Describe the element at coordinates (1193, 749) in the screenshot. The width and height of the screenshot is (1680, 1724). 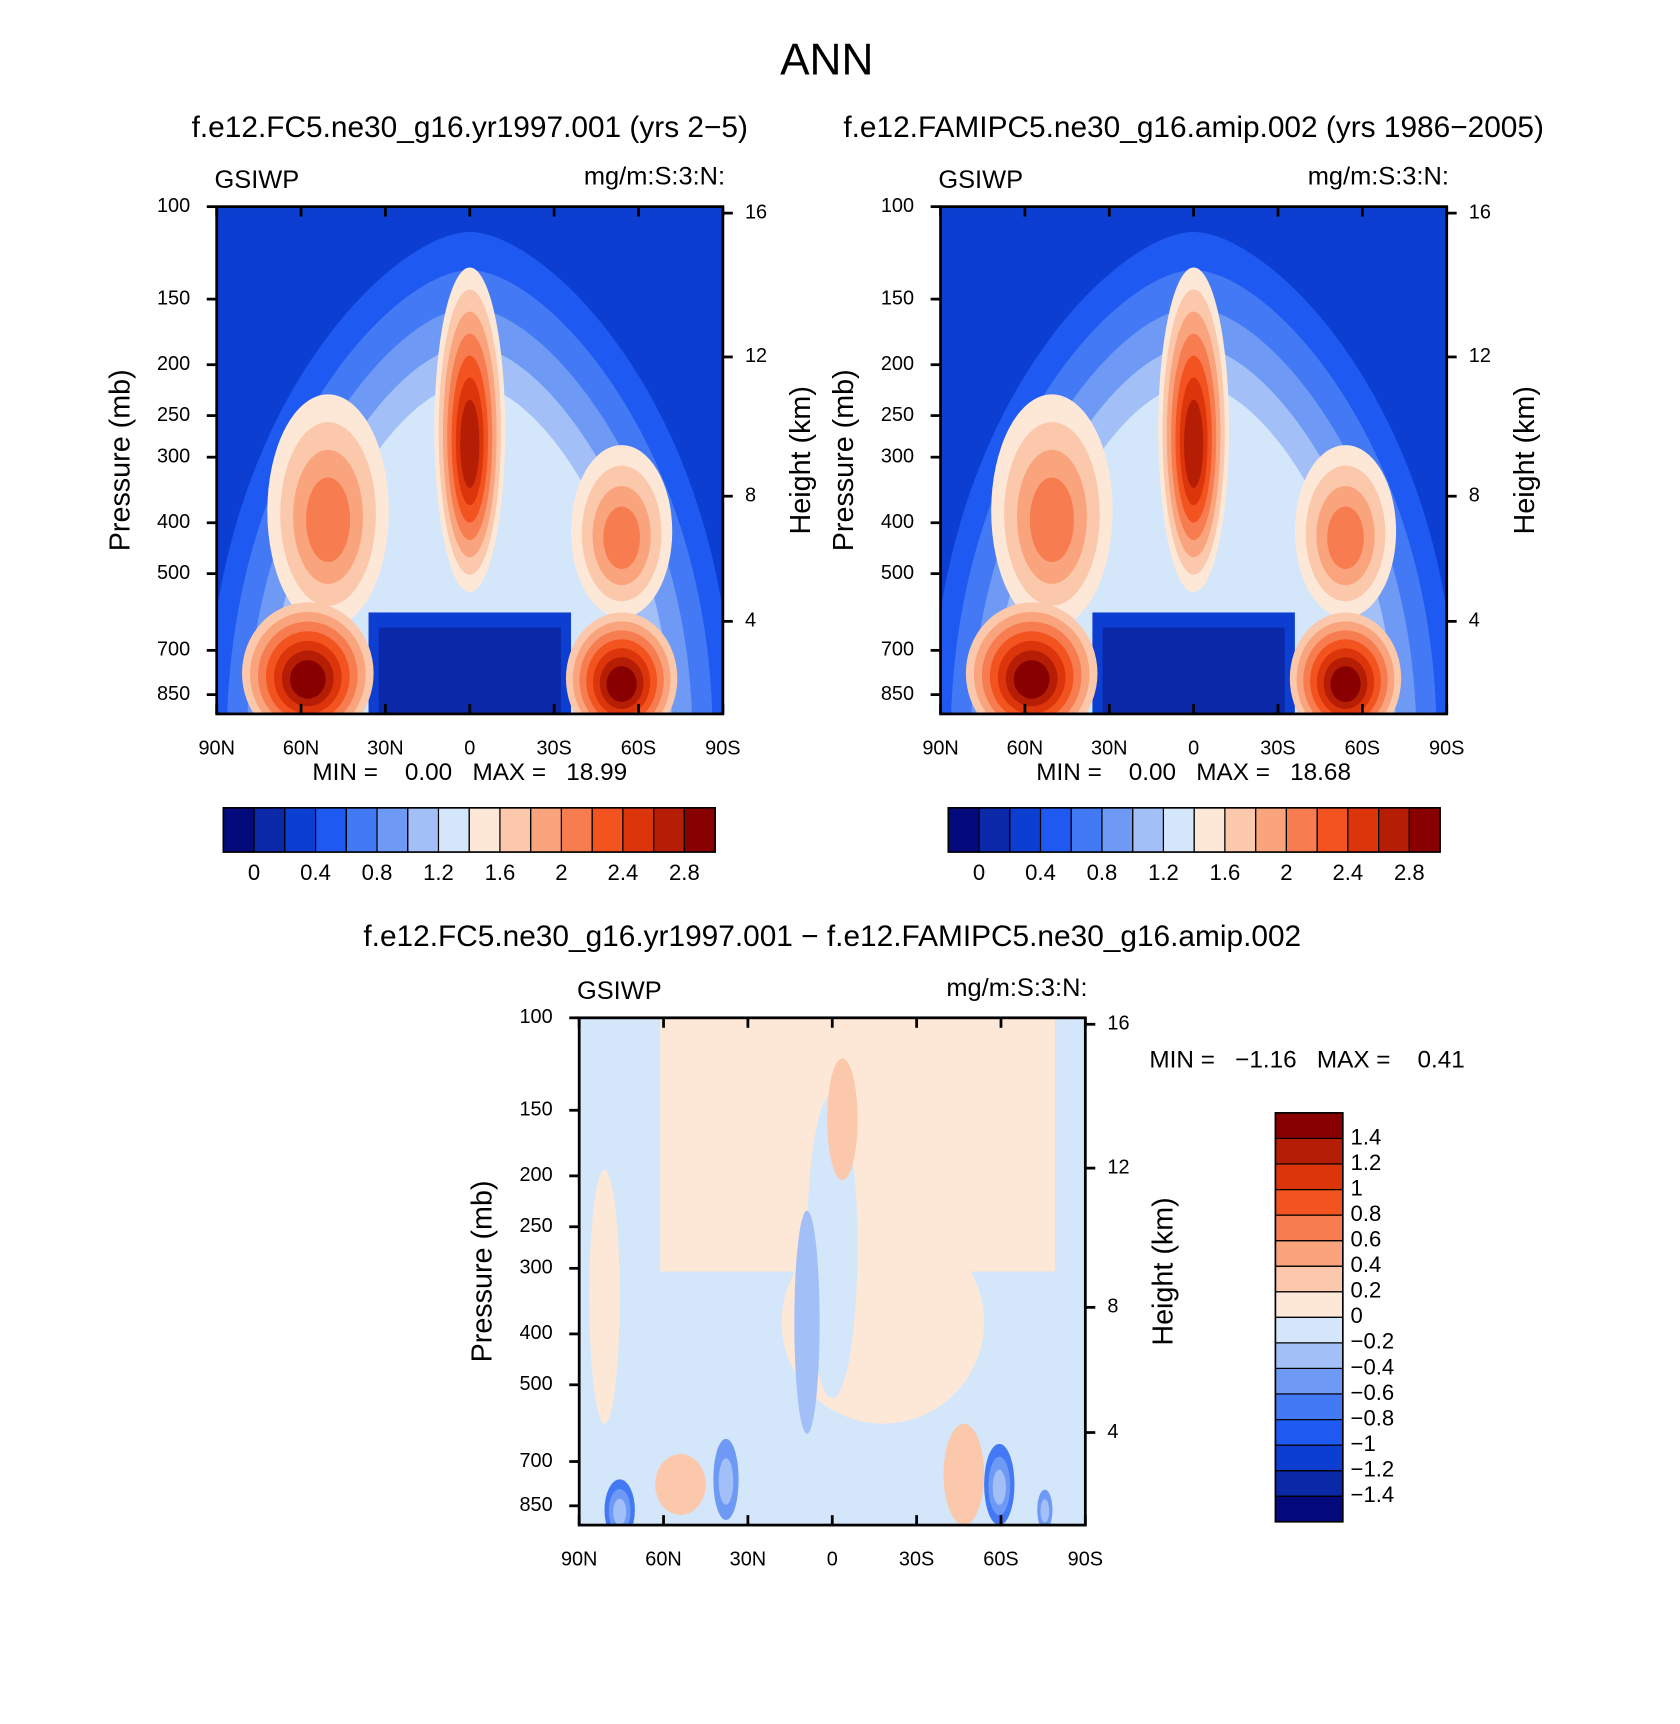
I see `x-tick-label: 0` at that location.